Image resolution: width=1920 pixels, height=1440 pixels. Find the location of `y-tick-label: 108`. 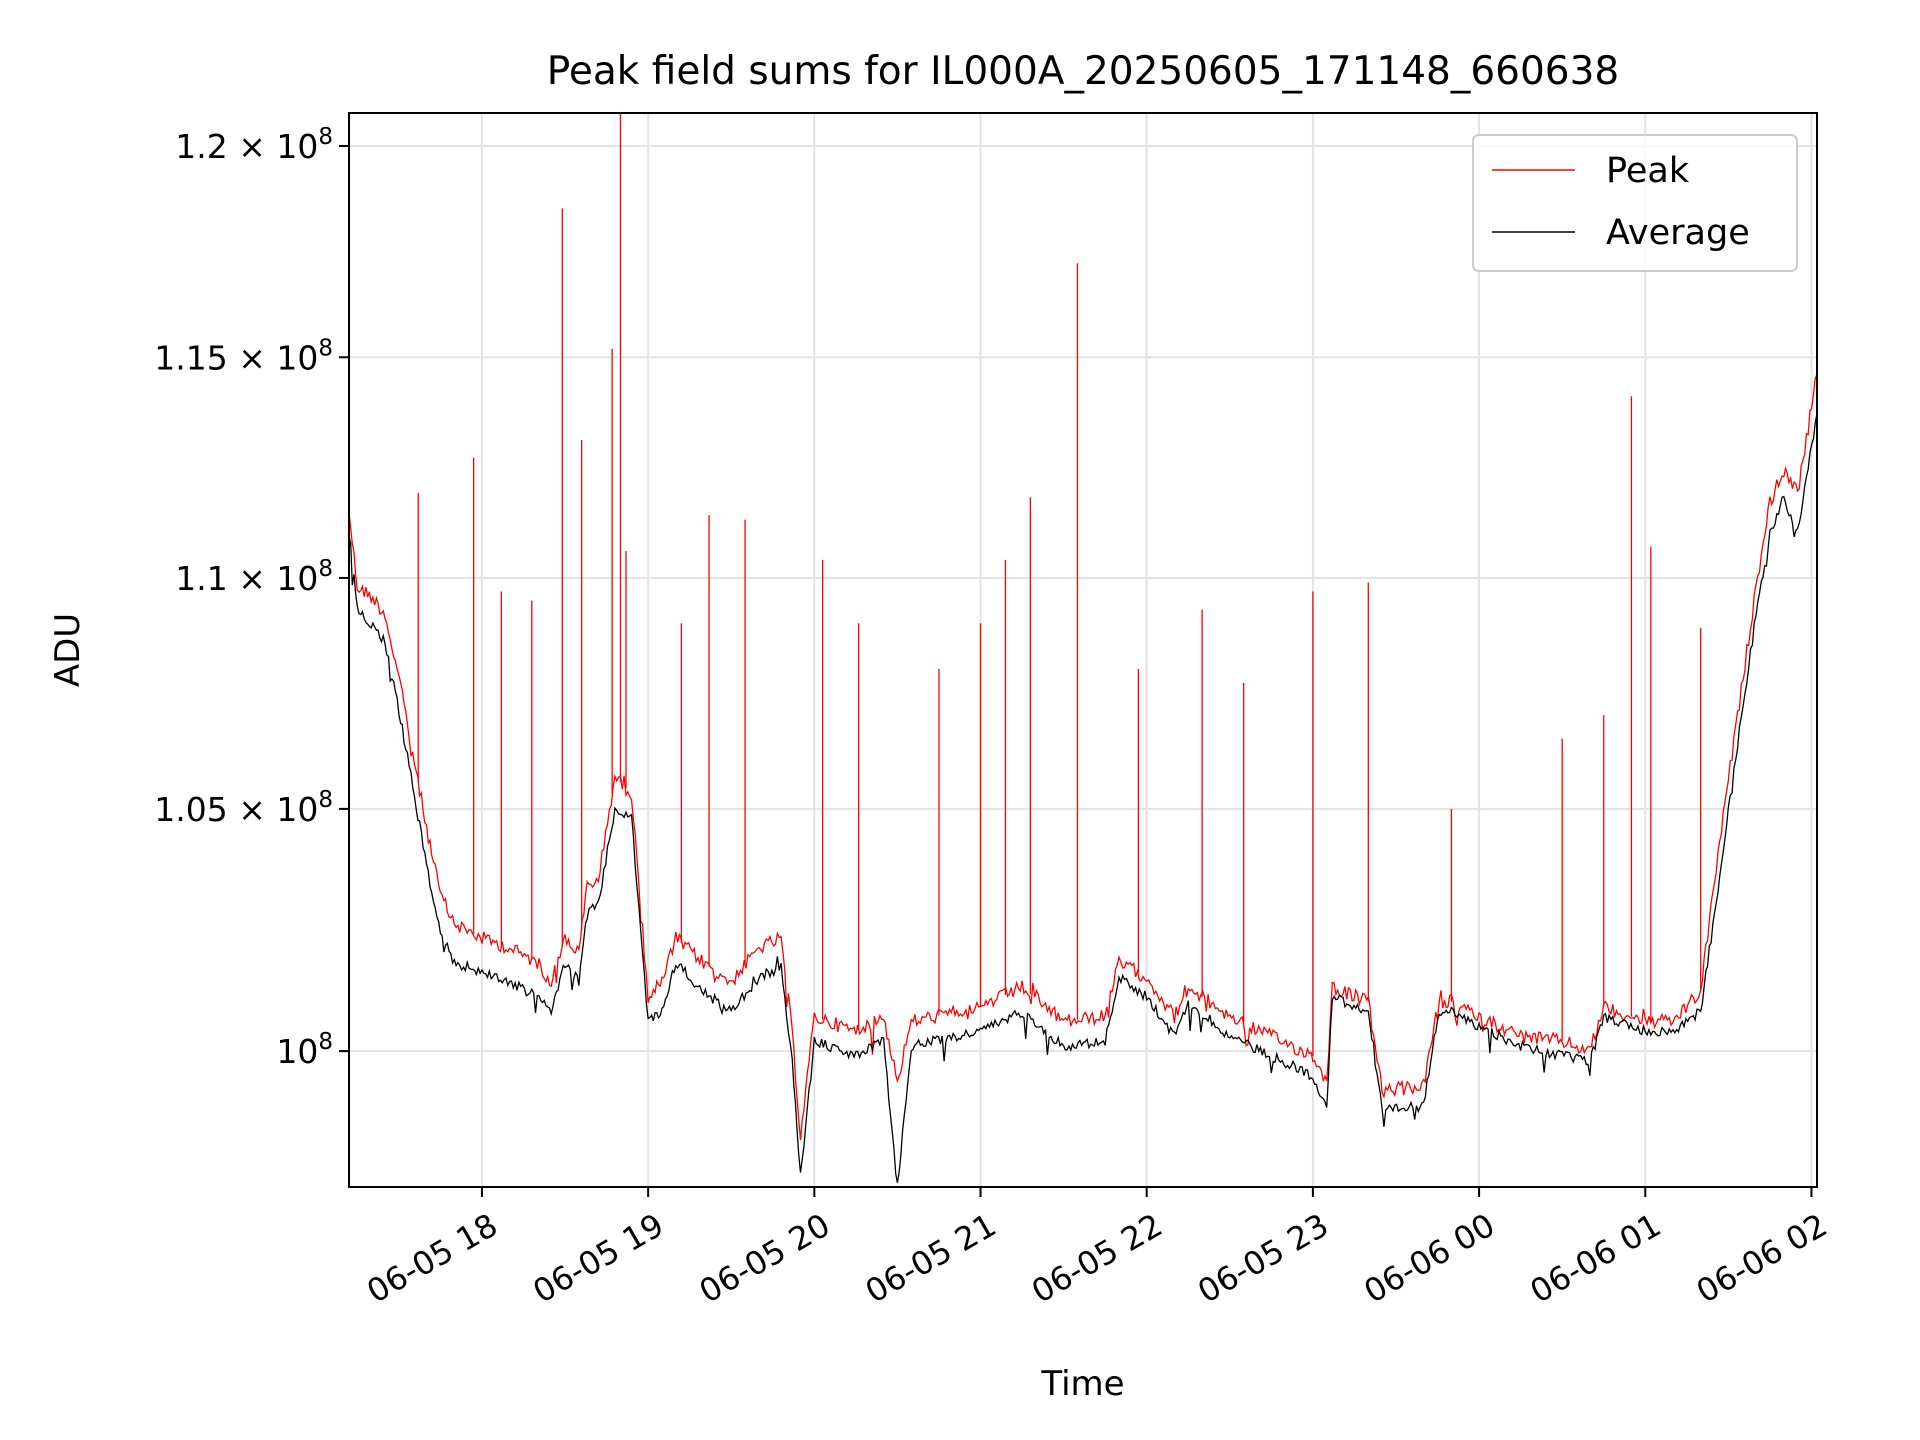

y-tick-label: 108 is located at coordinates (304, 1050).